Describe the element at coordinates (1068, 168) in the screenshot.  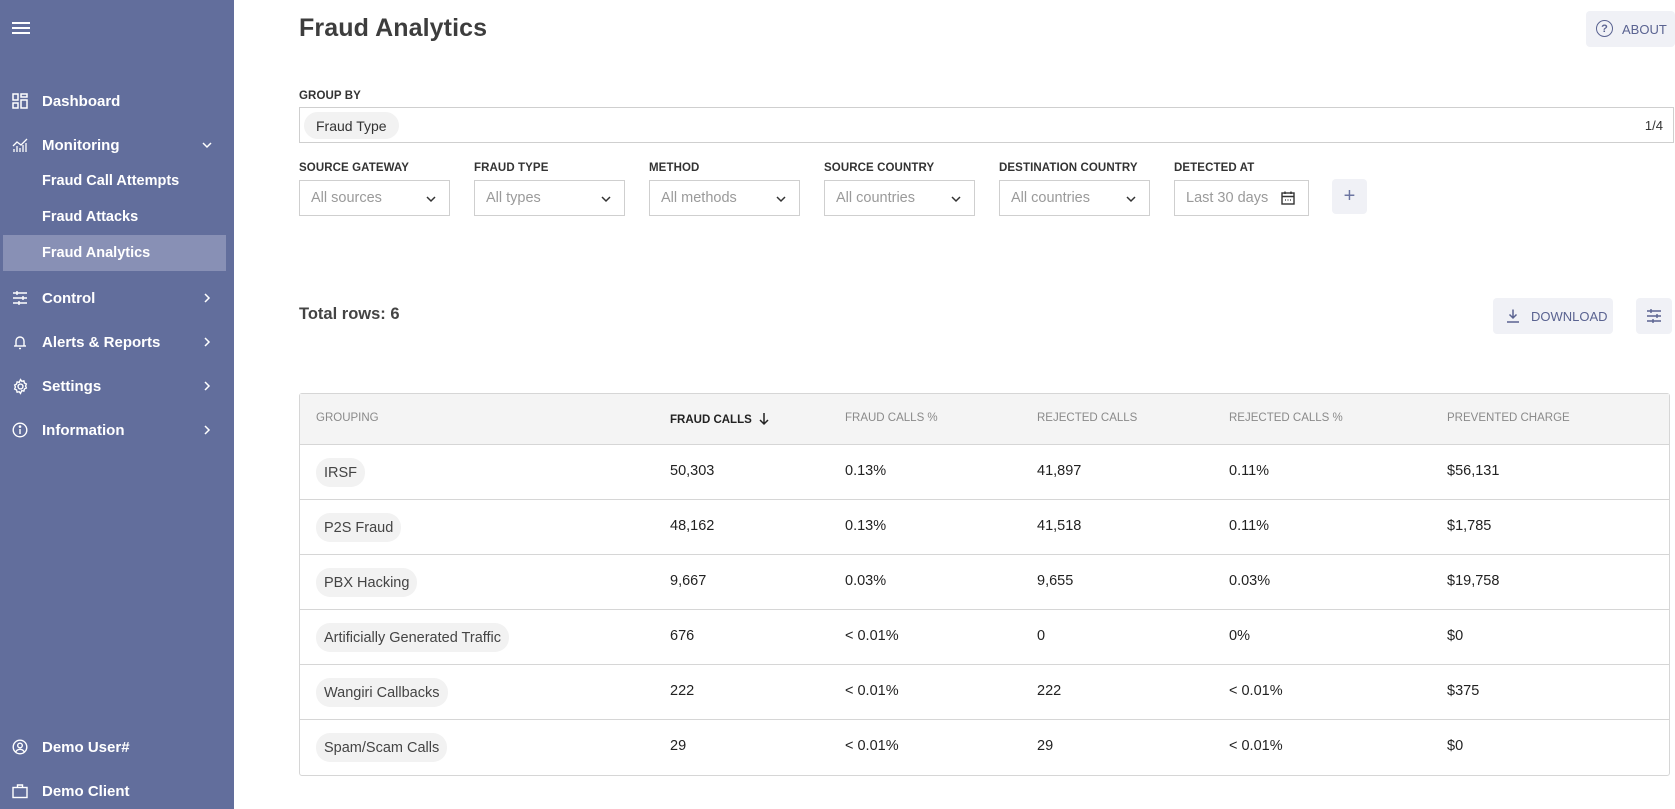
I see `filter-label: DESTINATION COUNTRY` at that location.